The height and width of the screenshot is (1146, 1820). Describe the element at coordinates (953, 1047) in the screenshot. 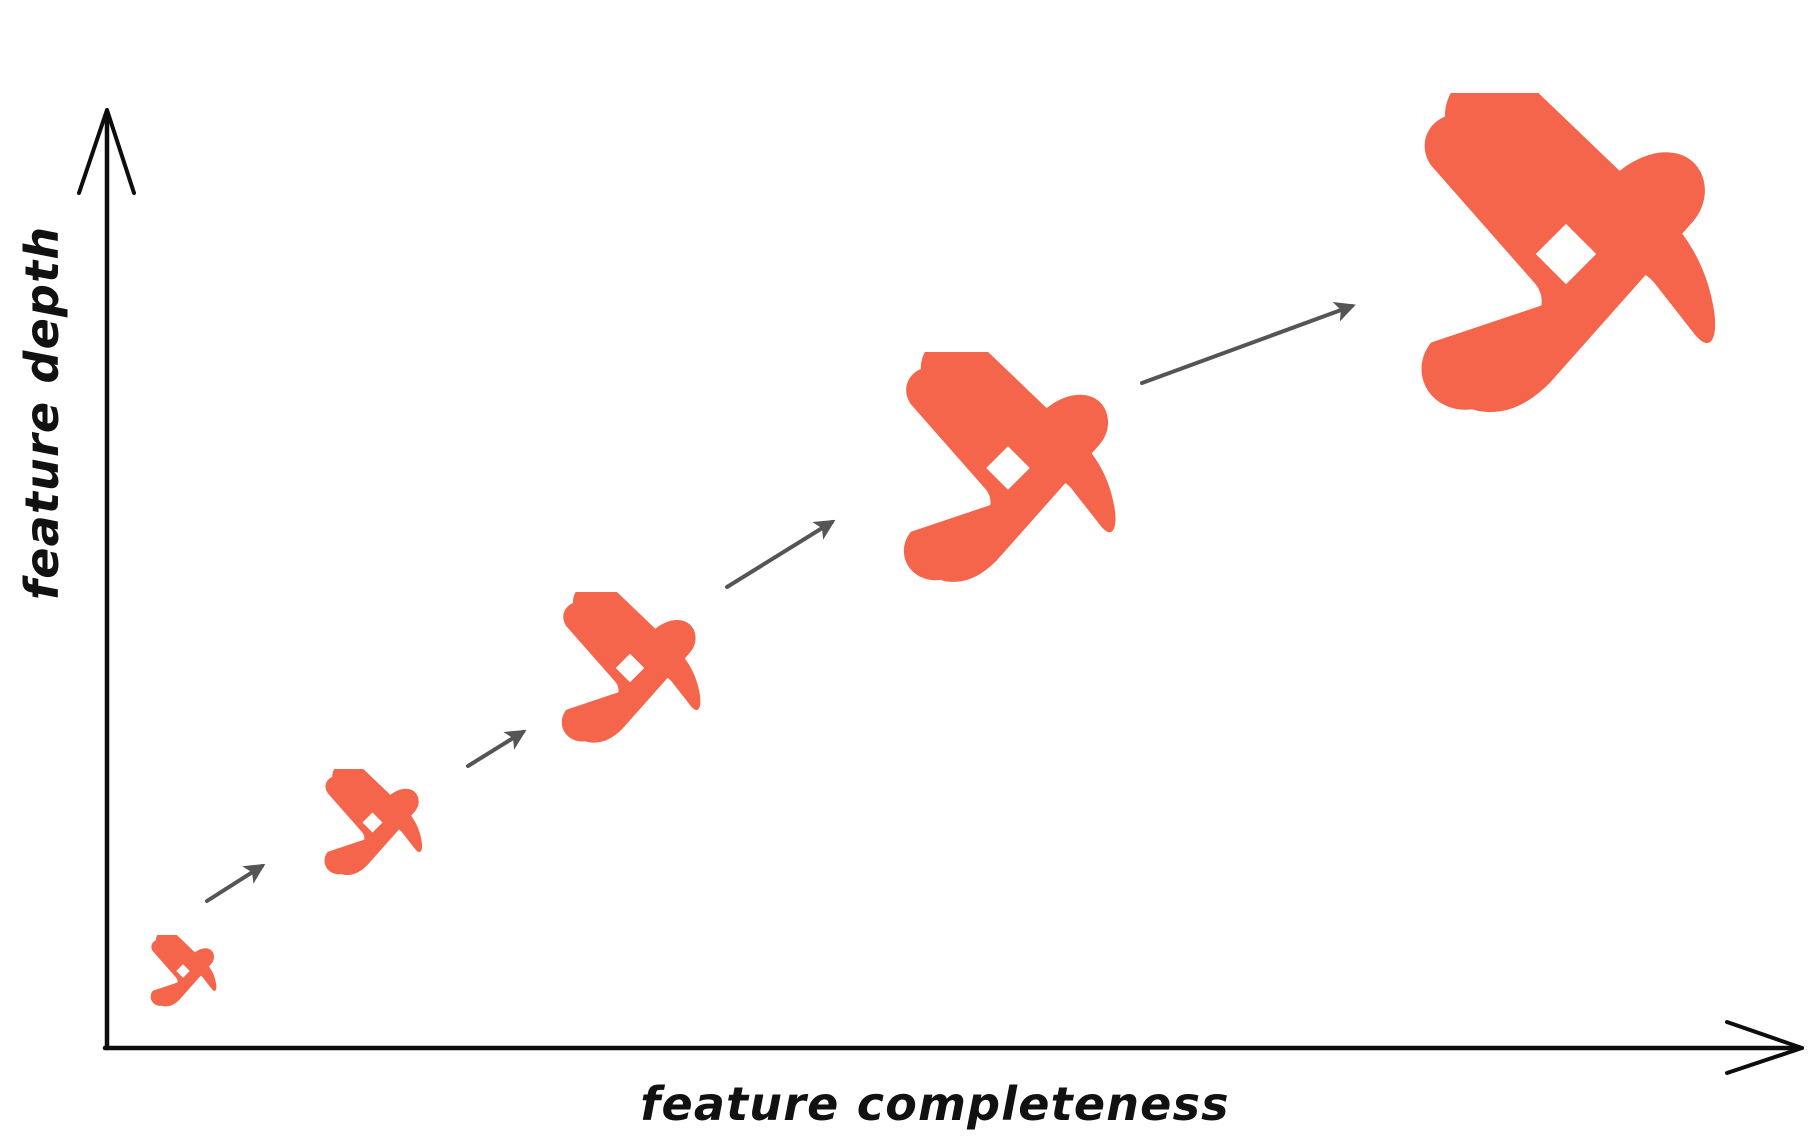

I see `x-axis` at that location.